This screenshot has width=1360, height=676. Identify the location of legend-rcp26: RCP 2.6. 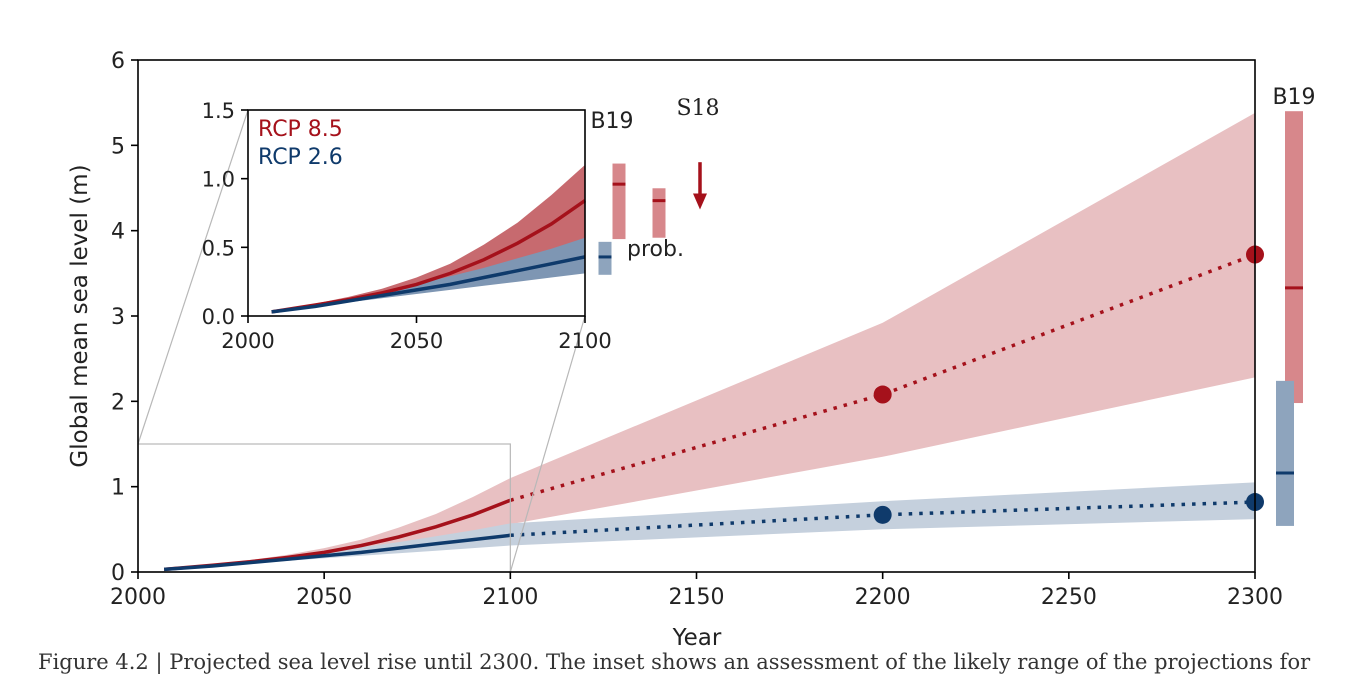
(300, 157).